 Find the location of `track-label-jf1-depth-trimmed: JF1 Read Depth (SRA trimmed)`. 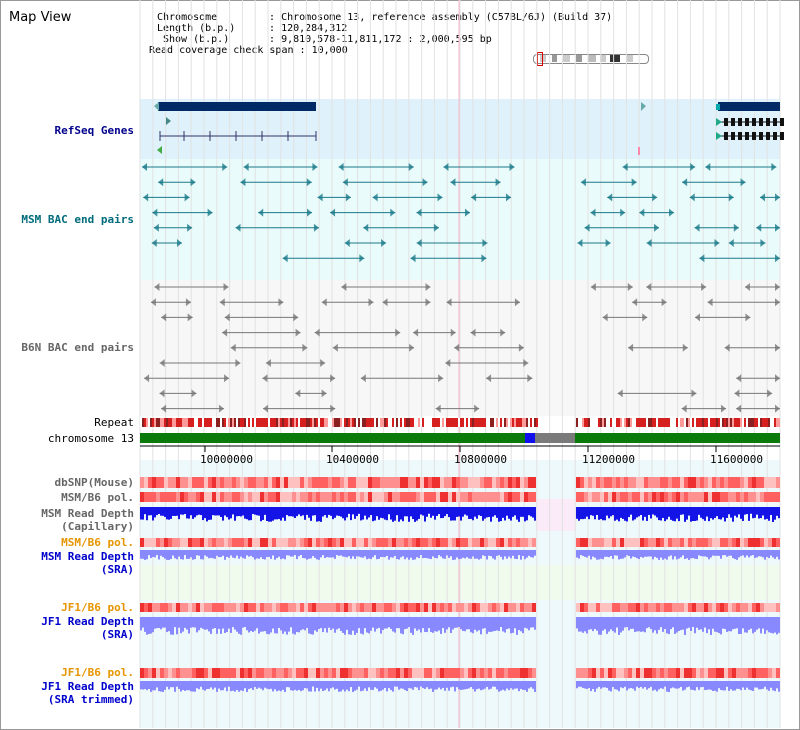

track-label-jf1-depth-trimmed: JF1 Read Depth (SRA trimmed) is located at coordinates (87, 693).